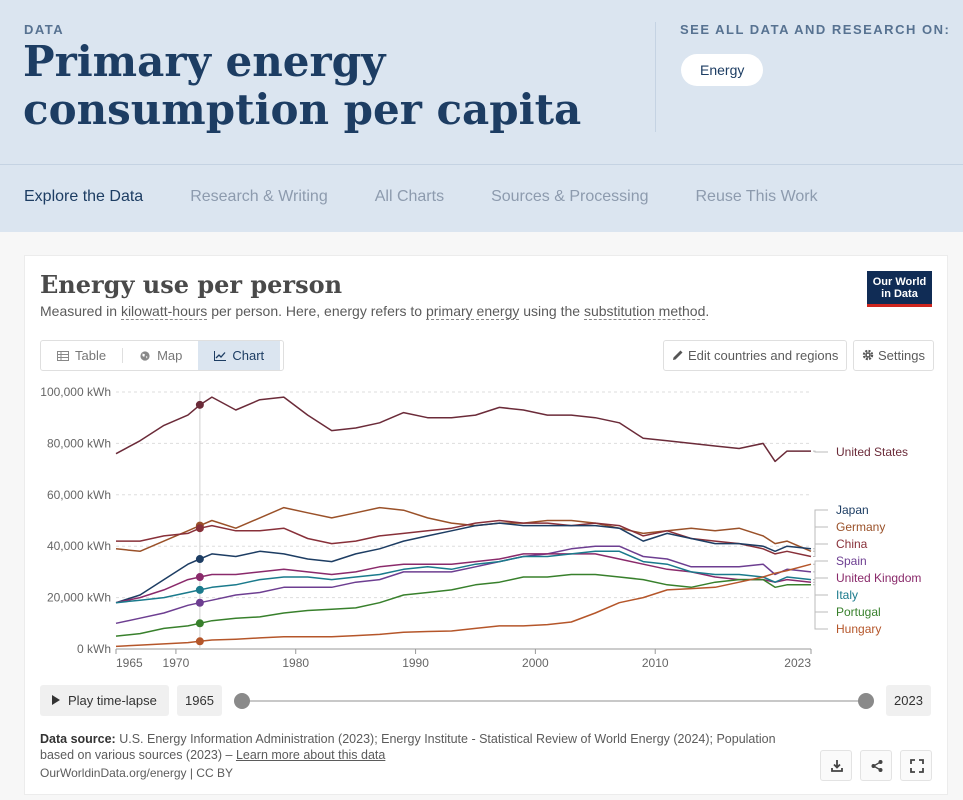 The image size is (963, 800). I want to click on series-label: China, so click(852, 544).